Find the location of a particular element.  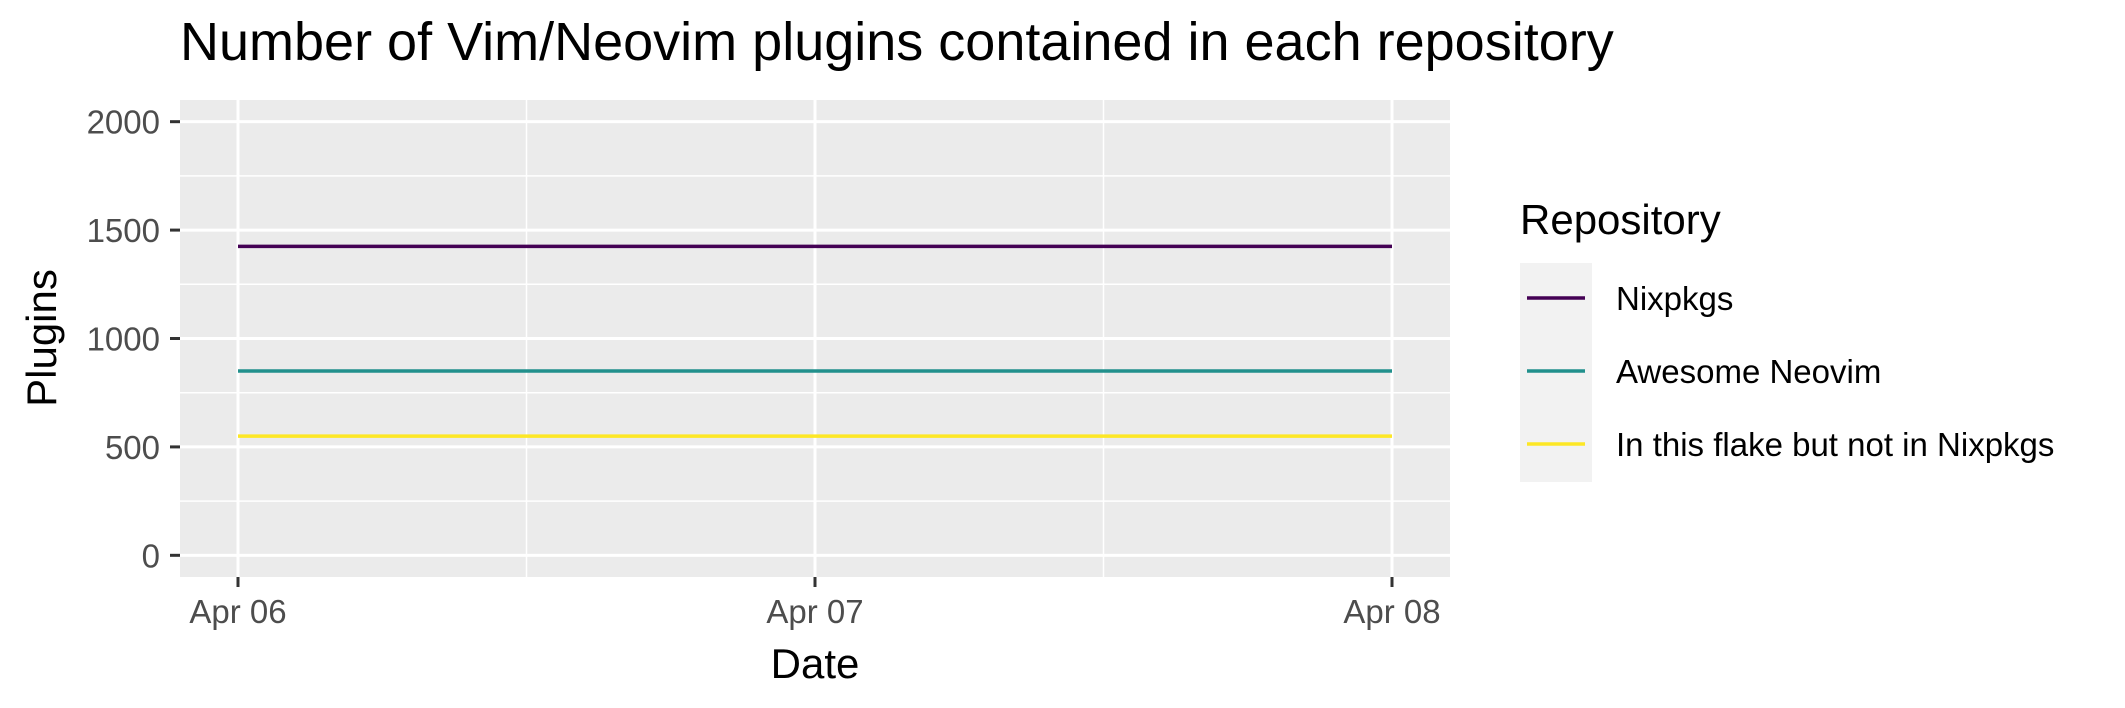

legend-label-3: In this flake but not in Nixpkgs is located at coordinates (1835, 444).